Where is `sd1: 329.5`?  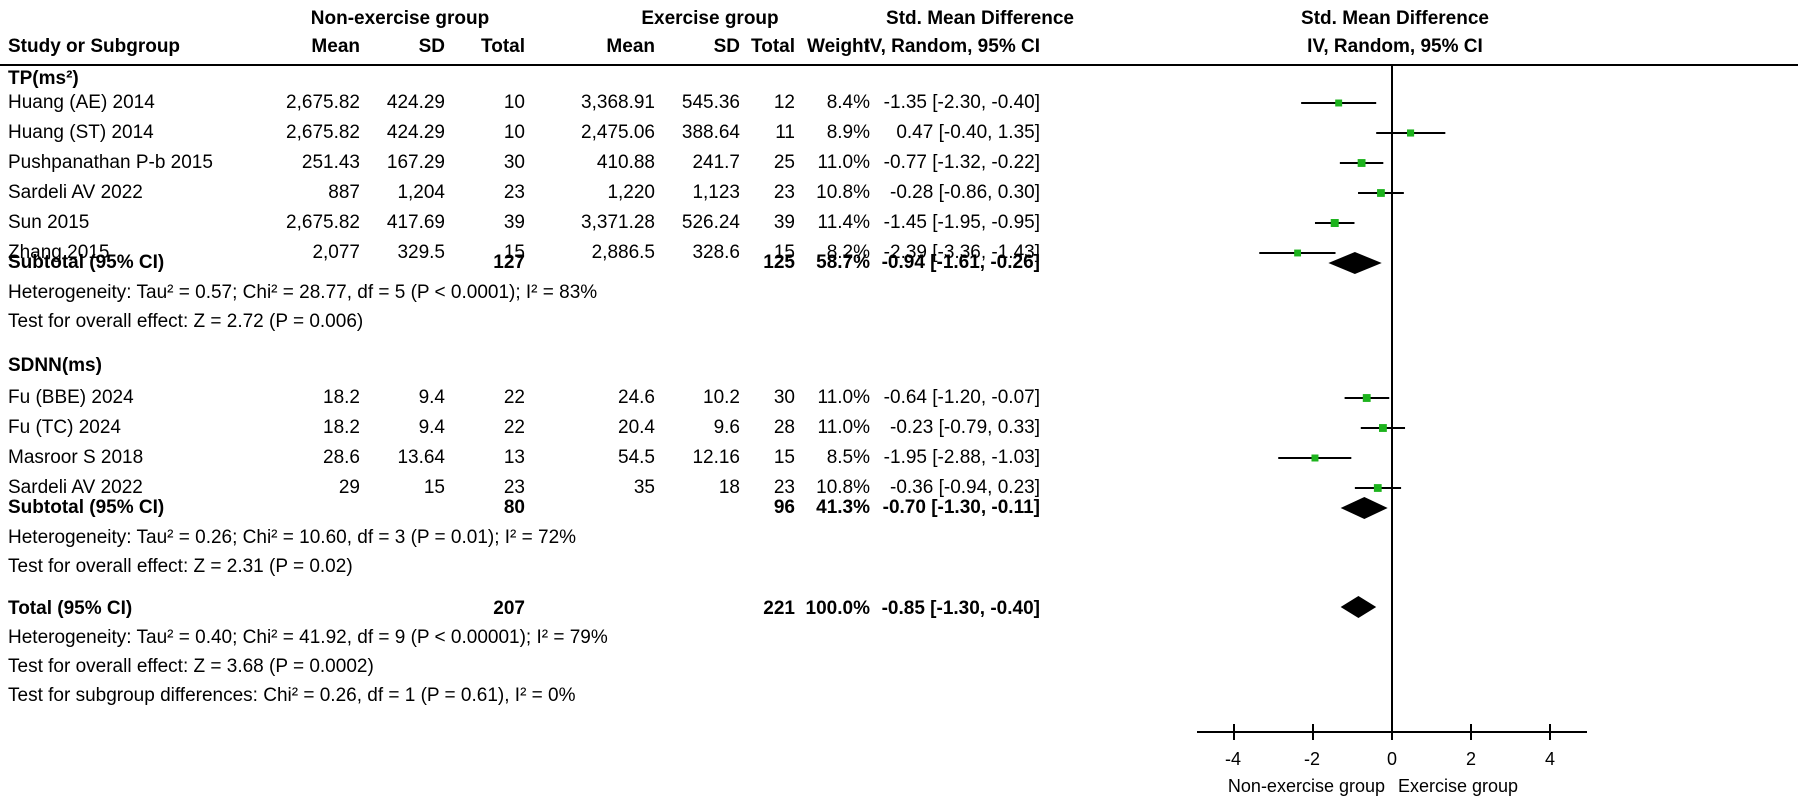
sd1: 329.5 is located at coordinates (421, 252).